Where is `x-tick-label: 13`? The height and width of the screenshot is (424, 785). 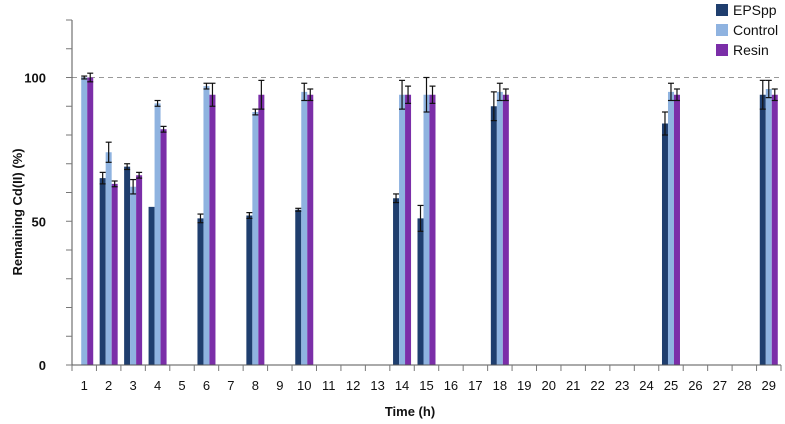
x-tick-label: 13 is located at coordinates (377, 385).